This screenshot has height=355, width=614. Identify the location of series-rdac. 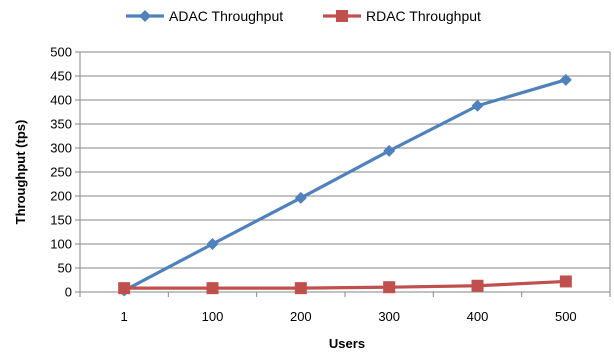
(345, 285).